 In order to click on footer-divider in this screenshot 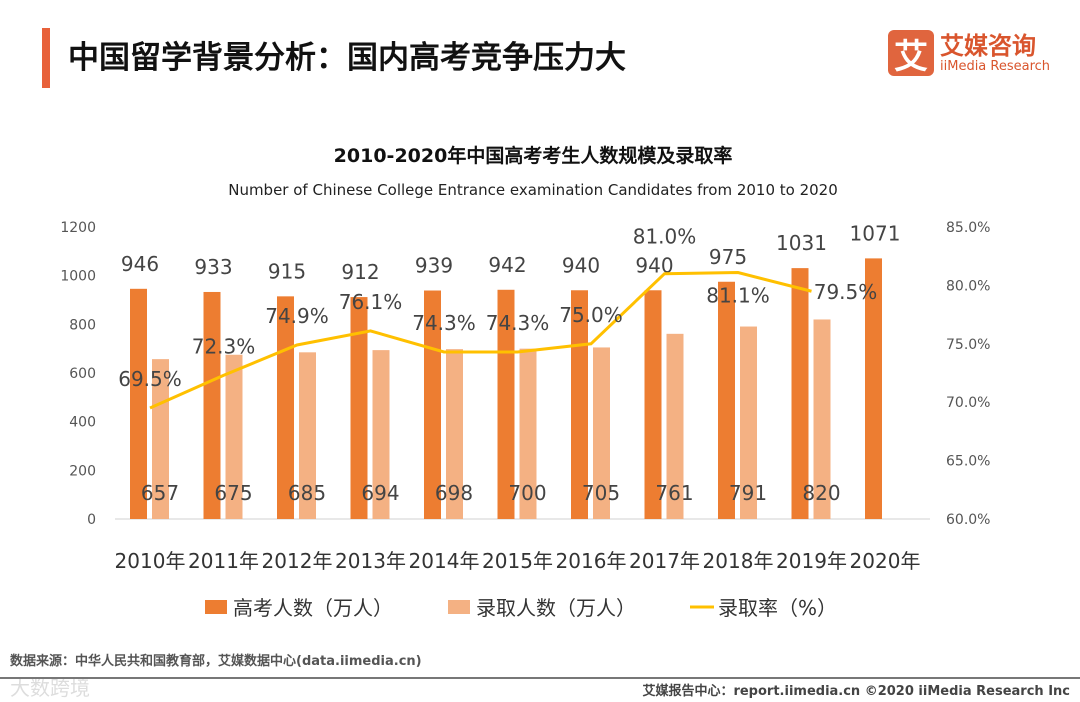, I will do `click(540, 678)`.